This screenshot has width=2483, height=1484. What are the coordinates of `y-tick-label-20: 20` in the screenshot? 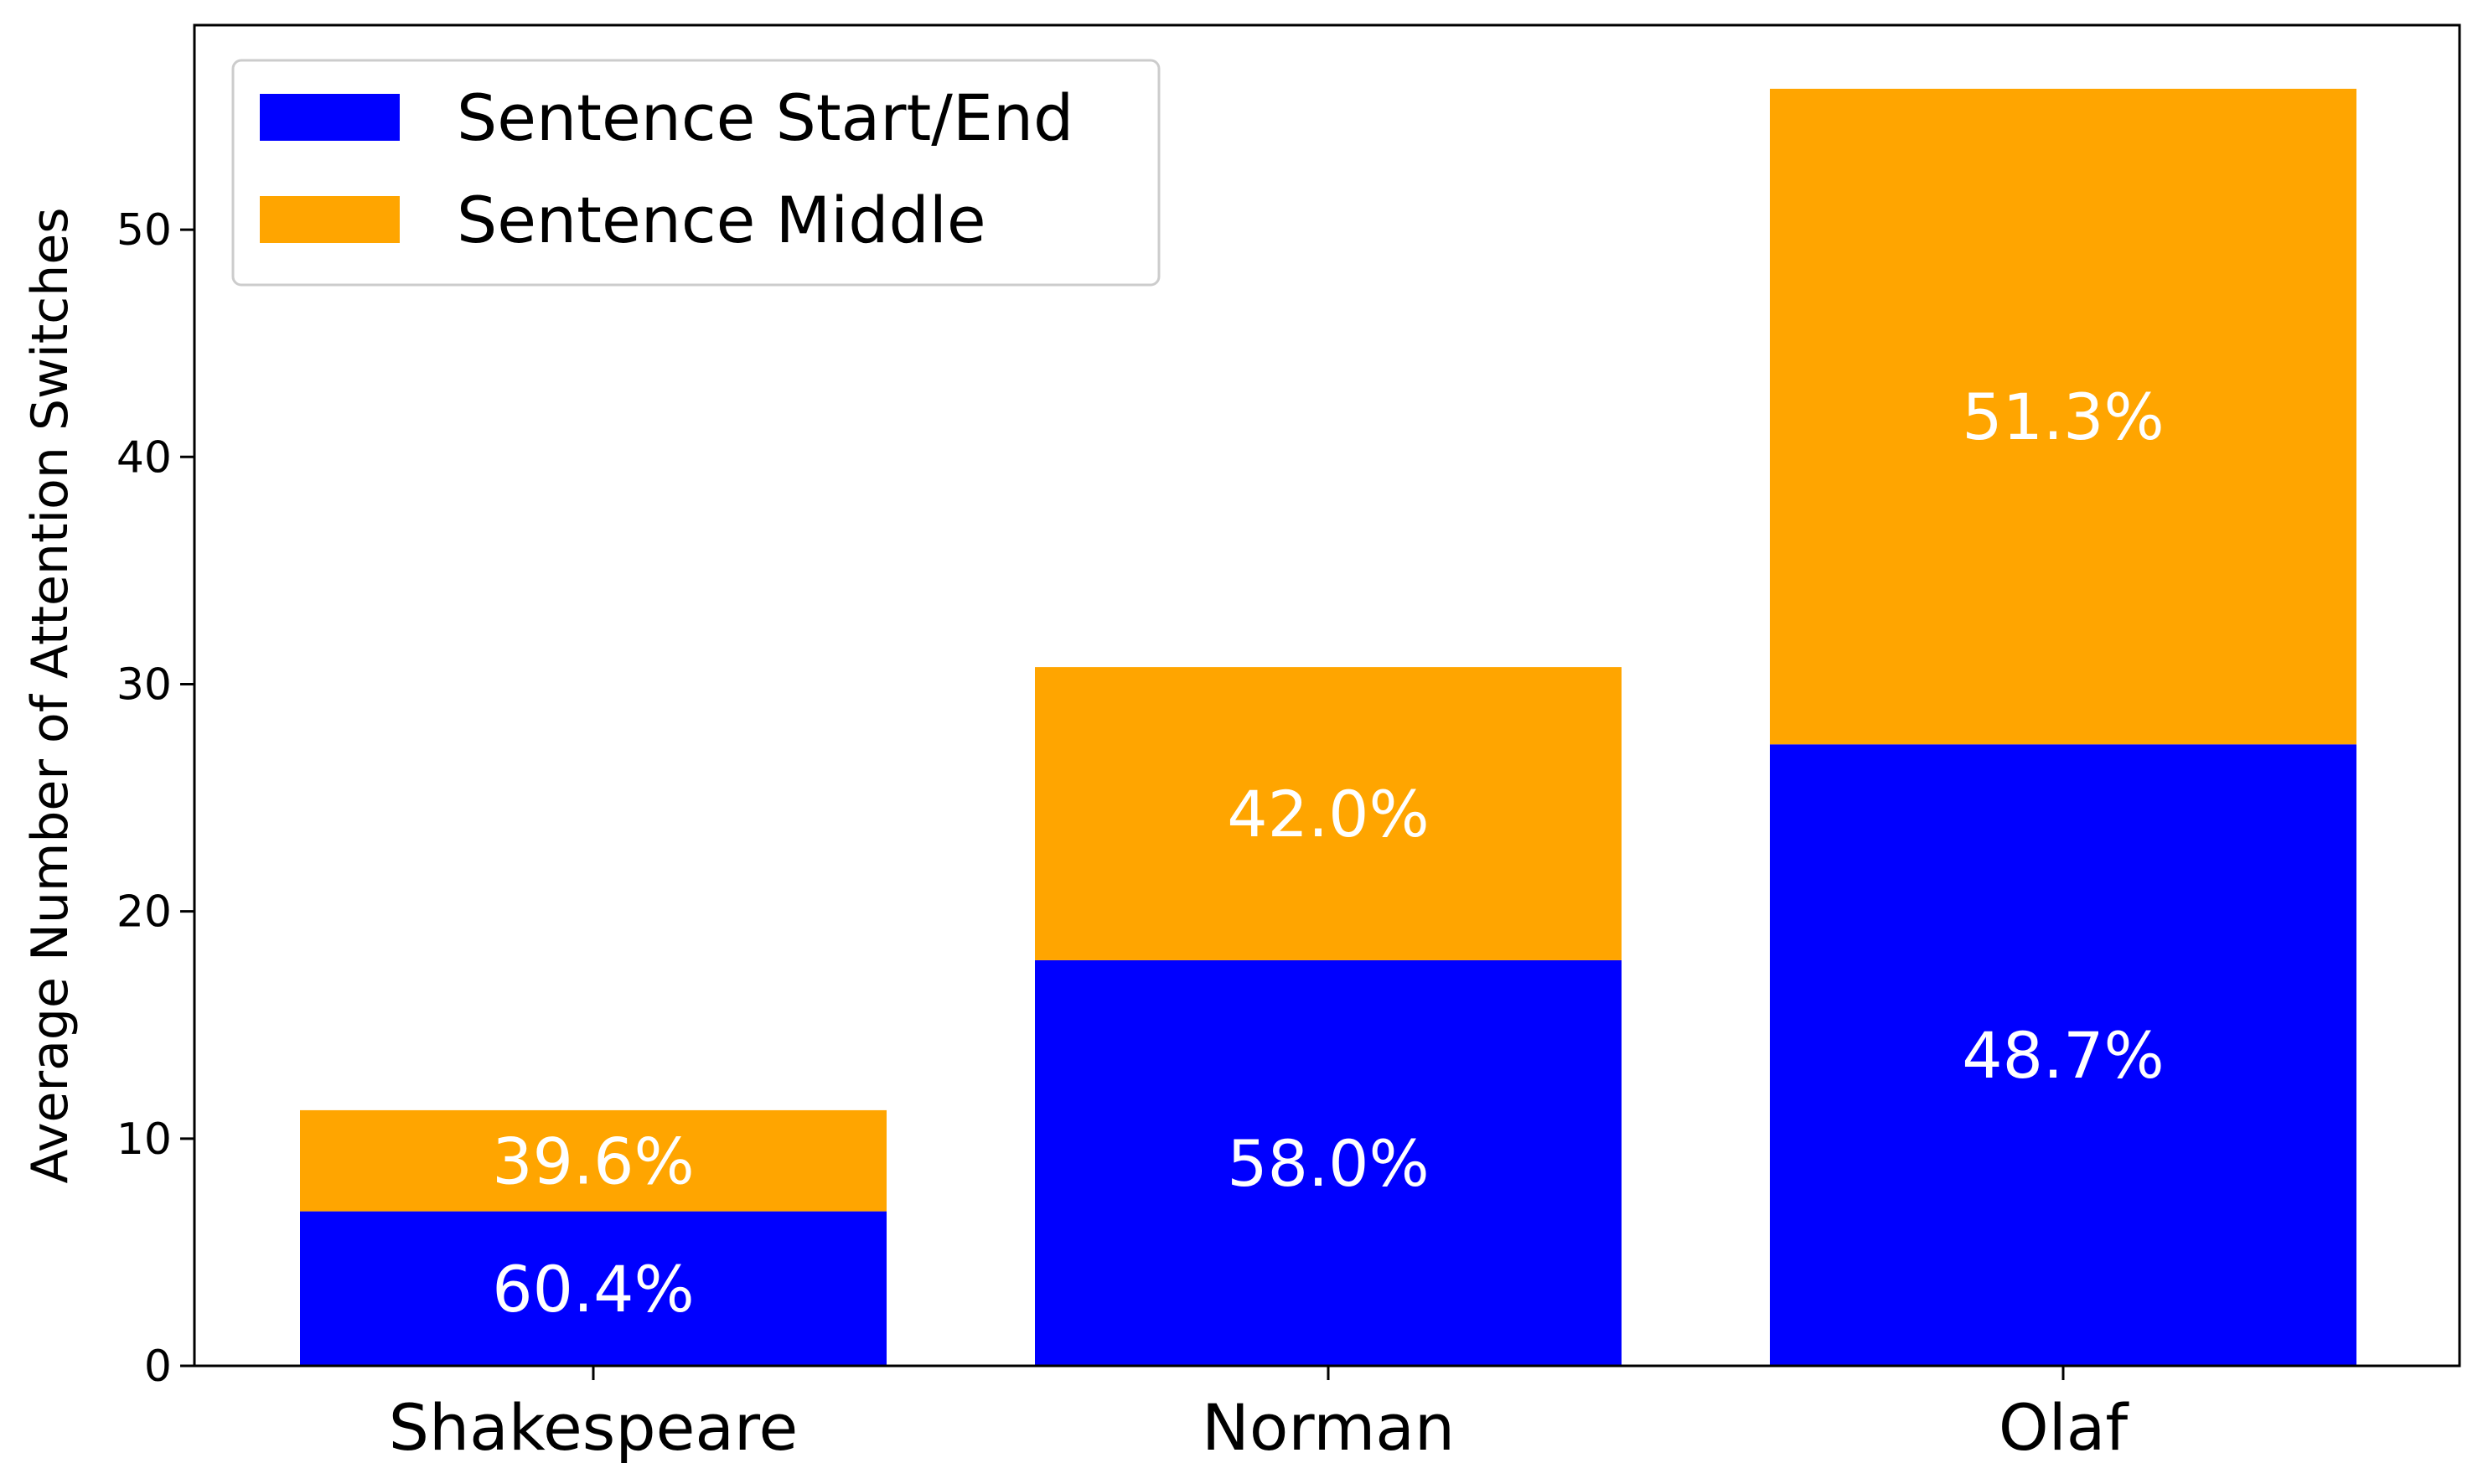 It's located at (144, 912).